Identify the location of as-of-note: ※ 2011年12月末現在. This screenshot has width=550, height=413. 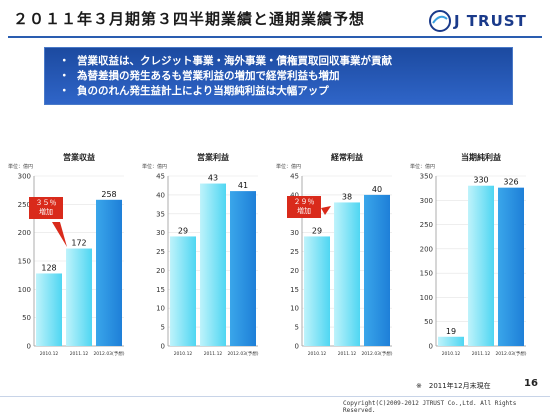
(453, 386).